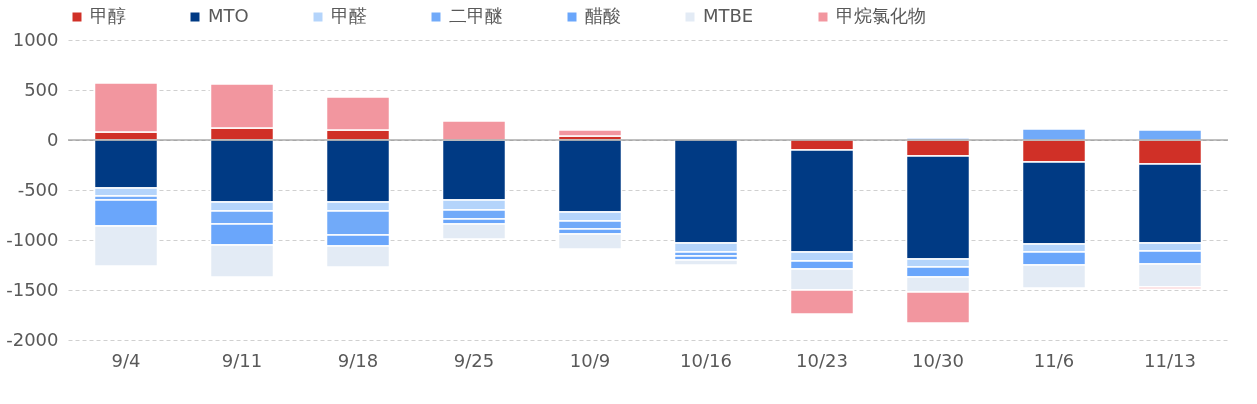 This screenshot has width=1257, height=404. Describe the element at coordinates (108, 15) in the screenshot. I see `legend-label: 甲醇` at that location.